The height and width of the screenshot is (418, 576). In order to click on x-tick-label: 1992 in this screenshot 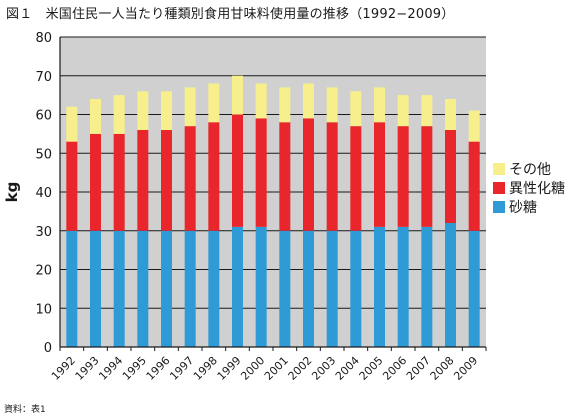, I will do `click(63, 368)`.